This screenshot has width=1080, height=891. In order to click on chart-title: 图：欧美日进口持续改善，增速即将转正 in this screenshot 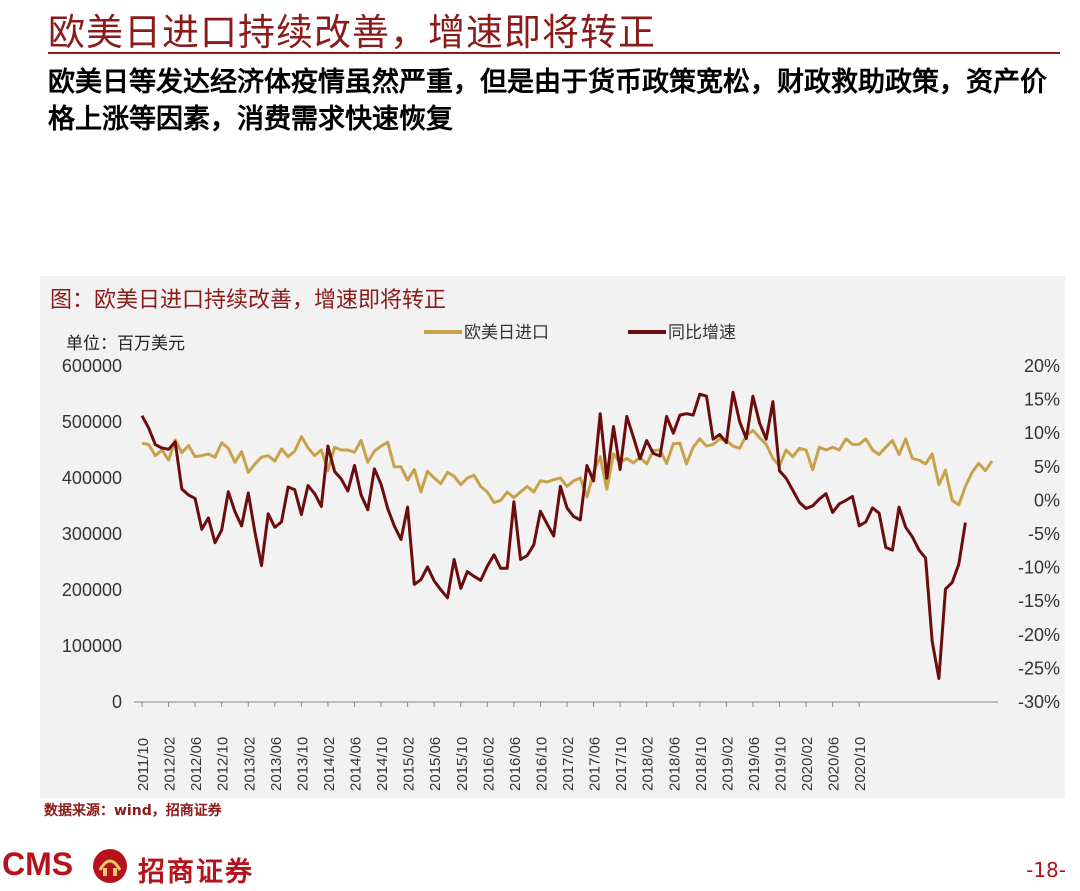, I will do `click(248, 300)`.